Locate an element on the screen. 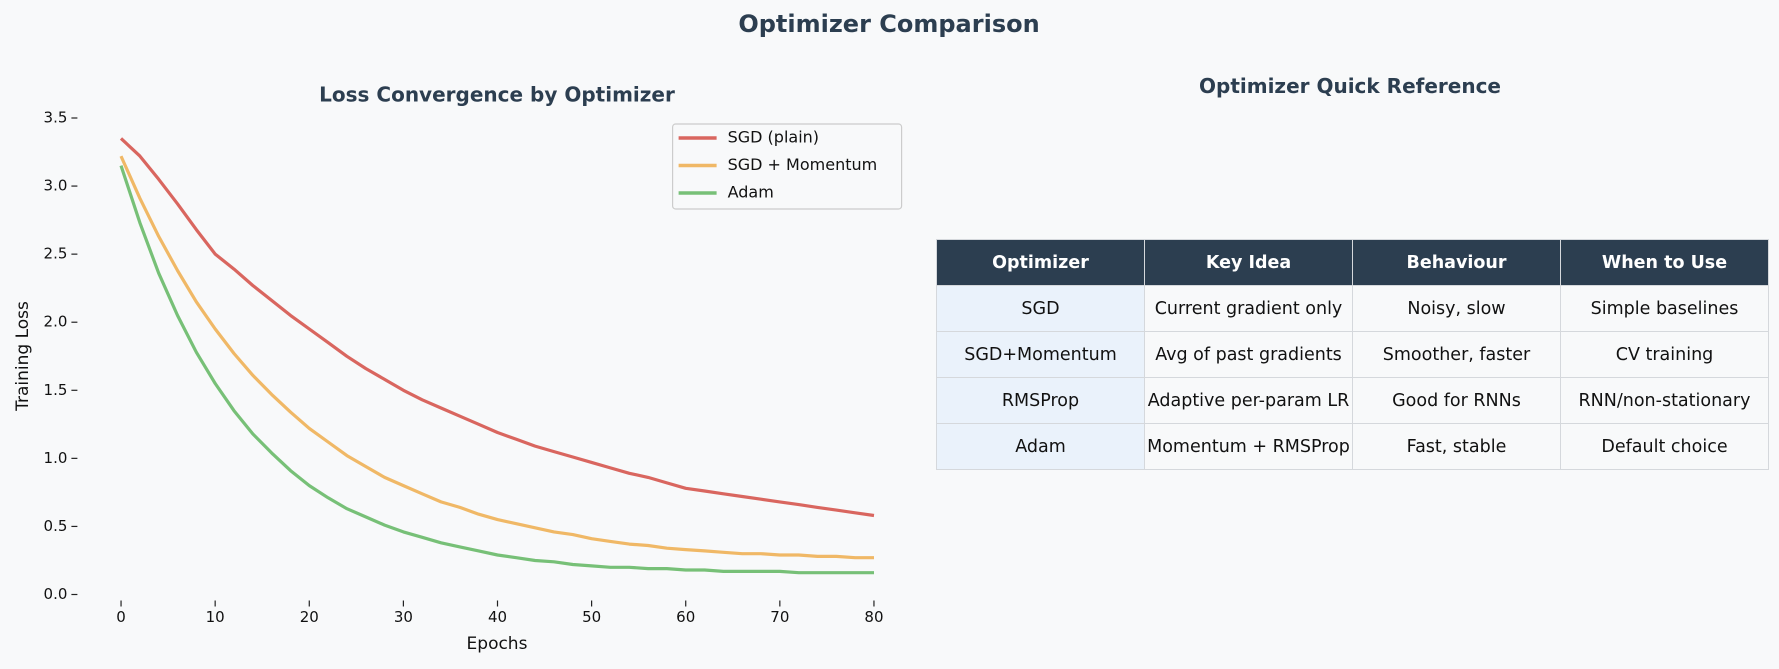 Image resolution: width=1779 pixels, height=669 pixels. x-tick-label: 20 is located at coordinates (309, 617).